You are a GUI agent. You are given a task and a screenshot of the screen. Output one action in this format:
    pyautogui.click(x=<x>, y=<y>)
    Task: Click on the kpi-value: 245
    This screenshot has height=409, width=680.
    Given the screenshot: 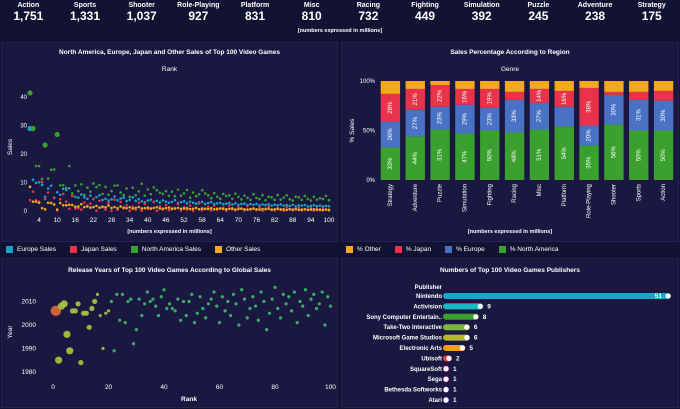 What is the action you would take?
    pyautogui.click(x=538, y=16)
    